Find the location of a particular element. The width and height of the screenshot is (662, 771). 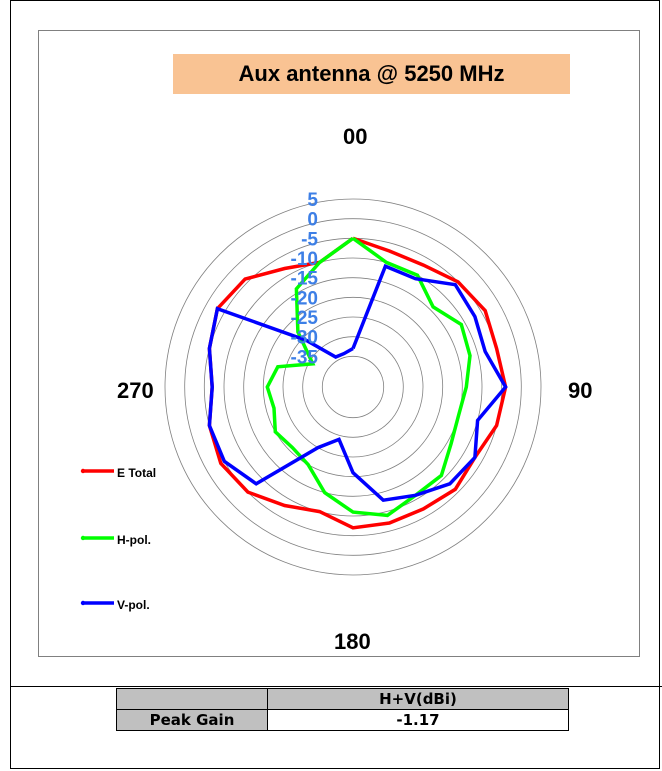

peak-gain-table: H+V(dBi) Peak Gain -1.17 is located at coordinates (342, 709).